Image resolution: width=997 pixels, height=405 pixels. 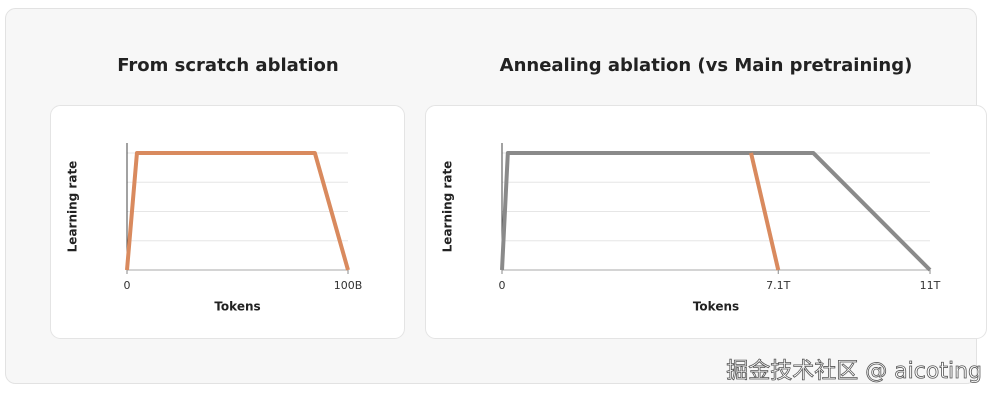 I want to click on x-tick-label: 100B, so click(x=348, y=285).